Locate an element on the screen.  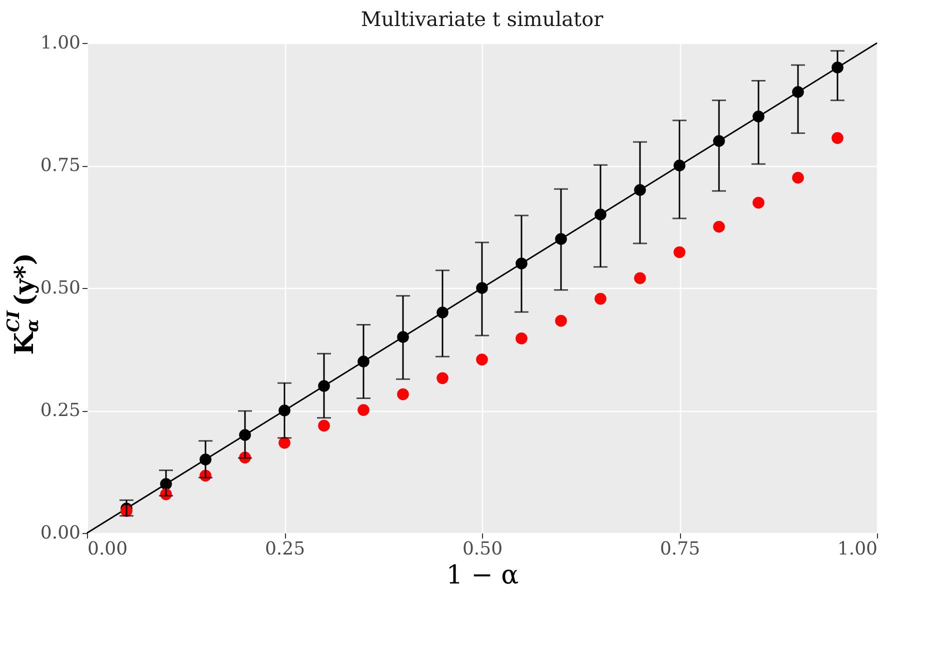
y-tick-label: 0.25 is located at coordinates (60, 410).